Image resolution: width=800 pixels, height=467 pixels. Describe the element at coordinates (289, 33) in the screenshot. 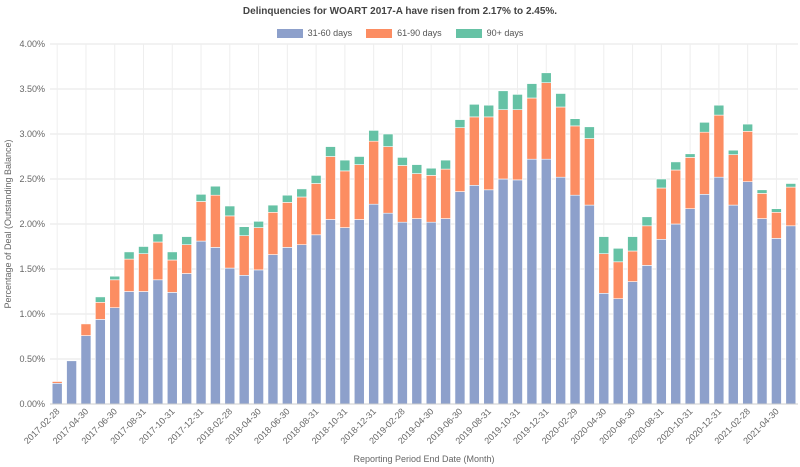

I see `legend-swatch` at that location.